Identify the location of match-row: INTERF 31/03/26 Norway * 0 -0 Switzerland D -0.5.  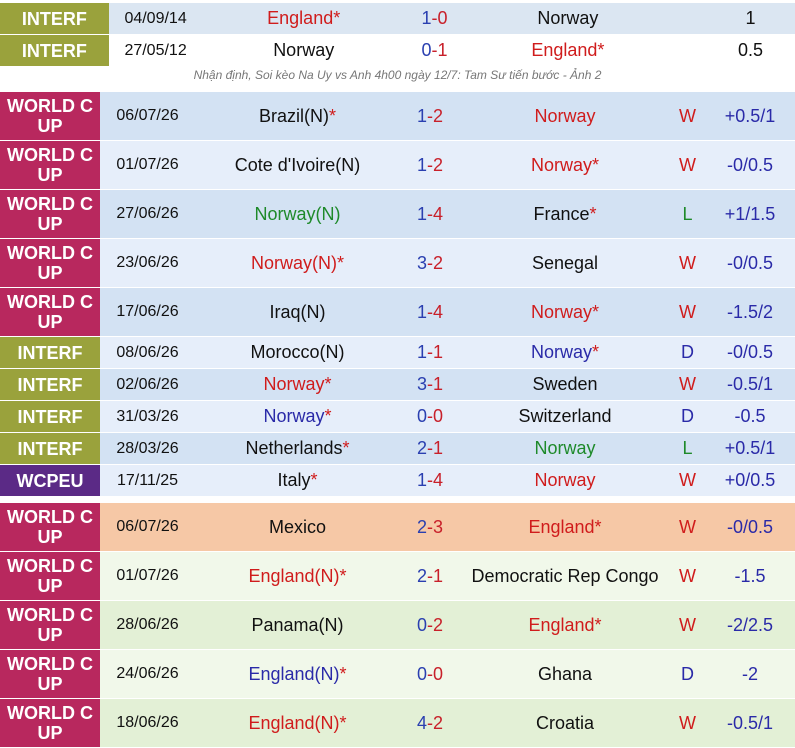
(397, 417).